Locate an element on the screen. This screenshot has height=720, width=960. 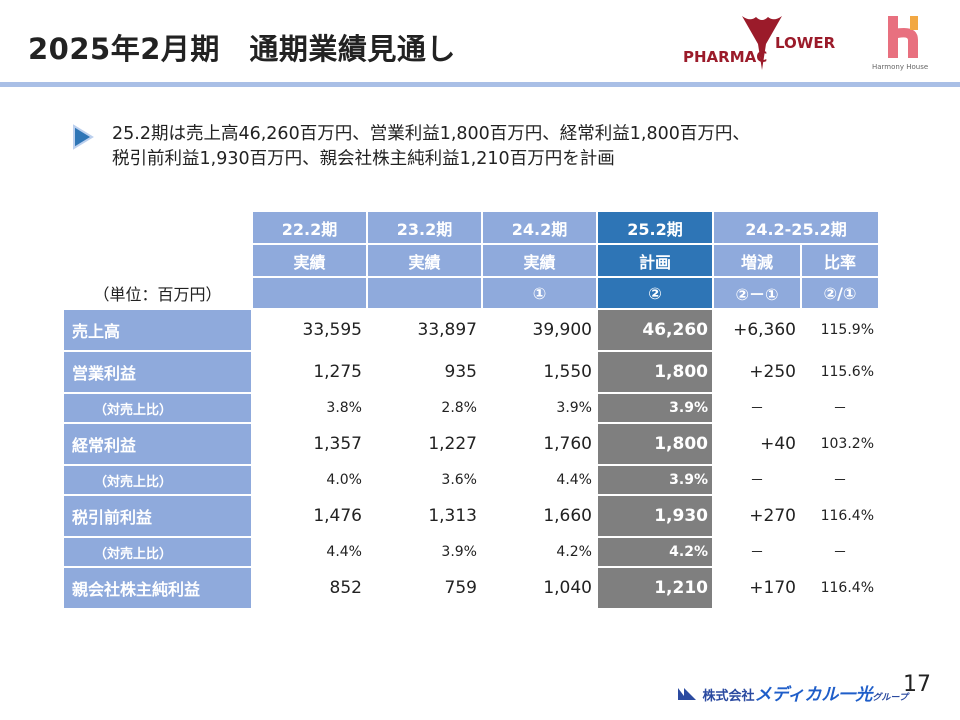
bullet-arrow-icon is located at coordinates (83, 137).